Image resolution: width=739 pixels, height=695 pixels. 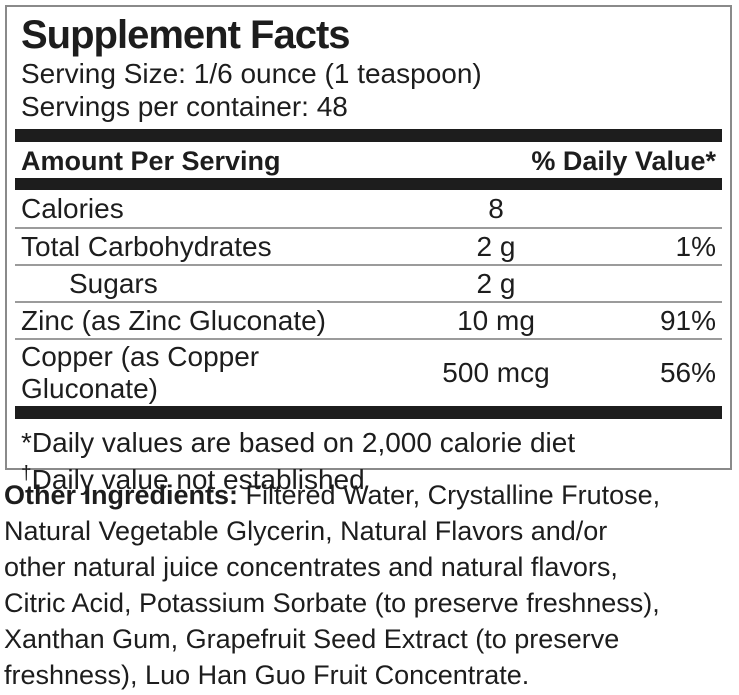 What do you see at coordinates (496, 320) in the screenshot?
I see `nutrient-amount: 10 mg` at bounding box center [496, 320].